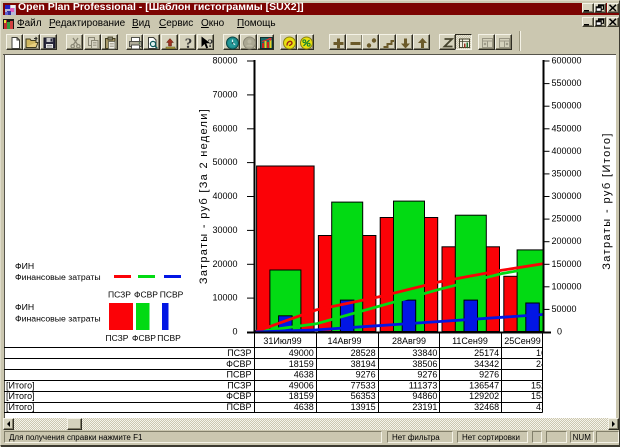 The image size is (620, 447). I want to click on svg-text: 152847, so click(546, 385).